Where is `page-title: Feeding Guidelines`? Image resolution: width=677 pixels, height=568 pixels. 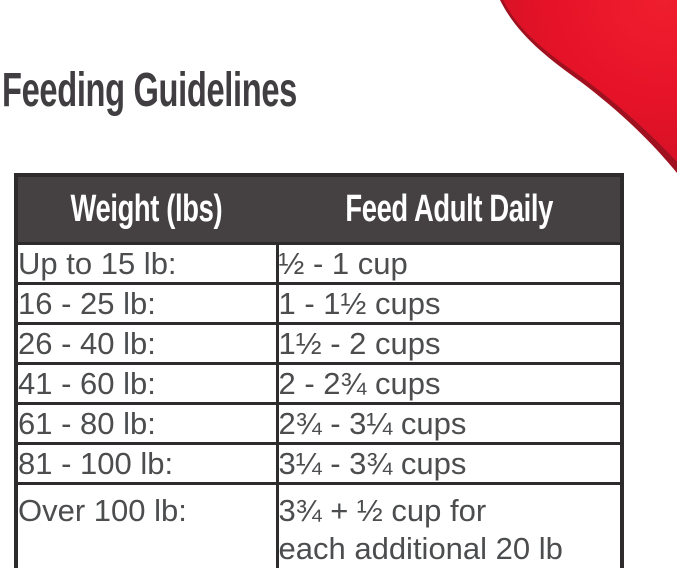 page-title: Feeding Guidelines is located at coordinates (219, 91).